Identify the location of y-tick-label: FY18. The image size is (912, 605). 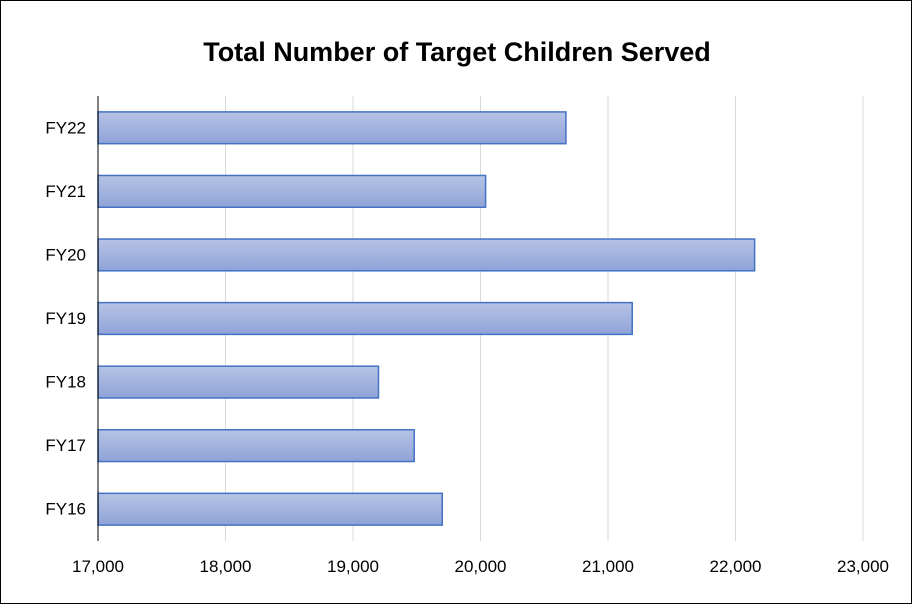
(65, 382).